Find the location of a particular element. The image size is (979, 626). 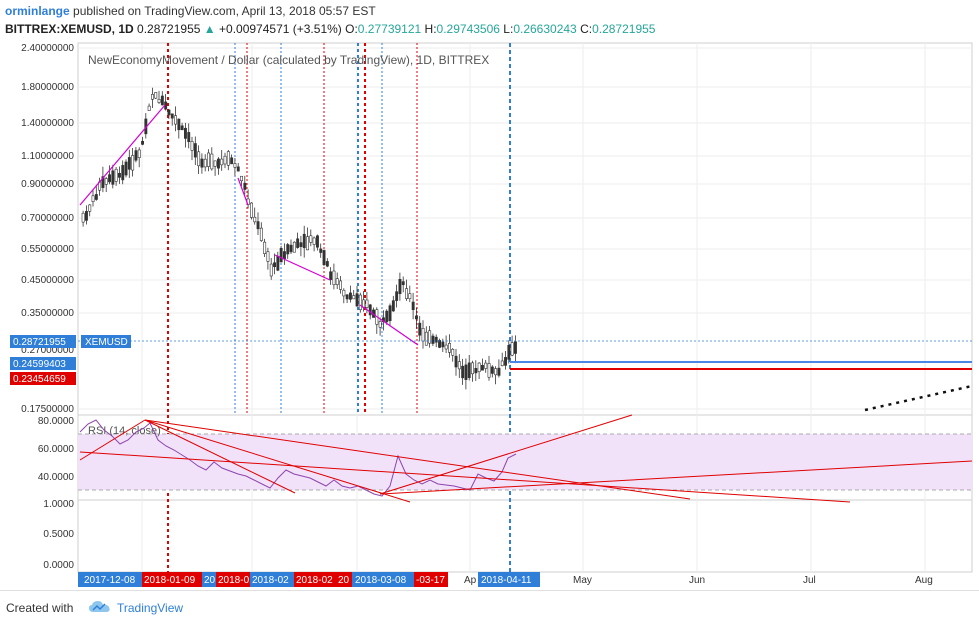

time-badge-blue is located at coordinates (383, 579).